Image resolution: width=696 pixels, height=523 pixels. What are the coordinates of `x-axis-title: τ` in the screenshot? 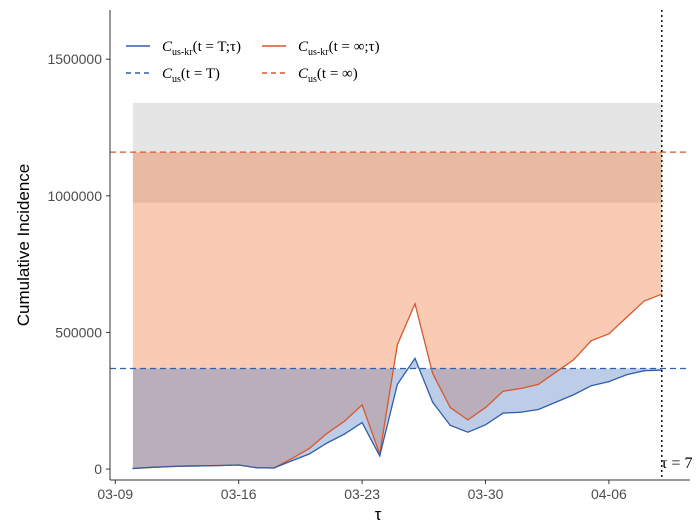 It's located at (378, 514).